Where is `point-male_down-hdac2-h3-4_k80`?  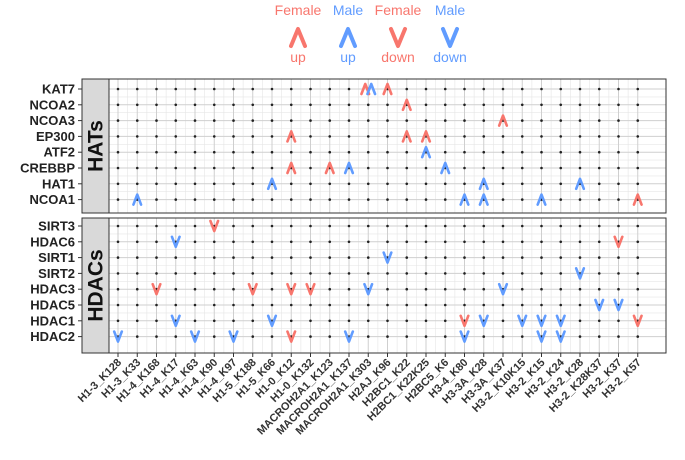 point-male_down-hdac2-h3-4_k80 is located at coordinates (464, 336).